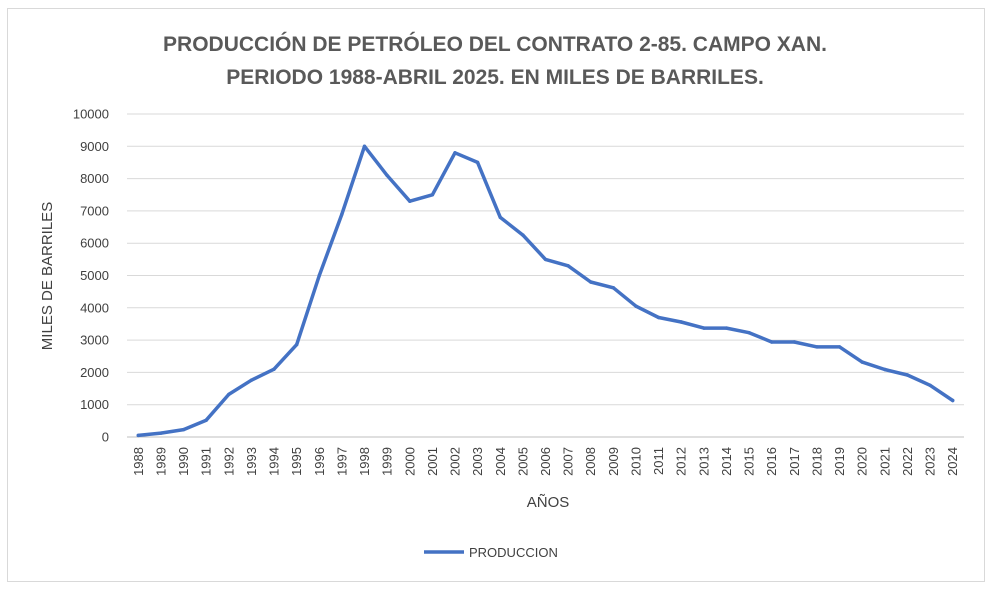 The width and height of the screenshot is (995, 590). What do you see at coordinates (160, 461) in the screenshot?
I see `x-tick-label: 1989` at bounding box center [160, 461].